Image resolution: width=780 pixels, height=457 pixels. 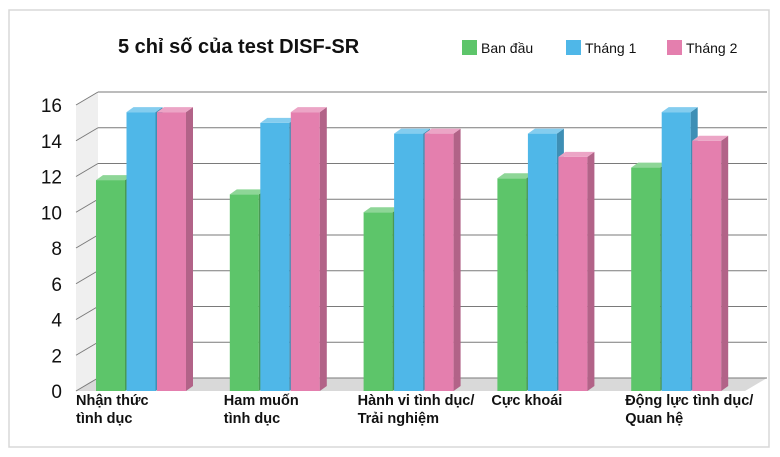 I want to click on legend-label: Tháng 1, so click(x=611, y=48).